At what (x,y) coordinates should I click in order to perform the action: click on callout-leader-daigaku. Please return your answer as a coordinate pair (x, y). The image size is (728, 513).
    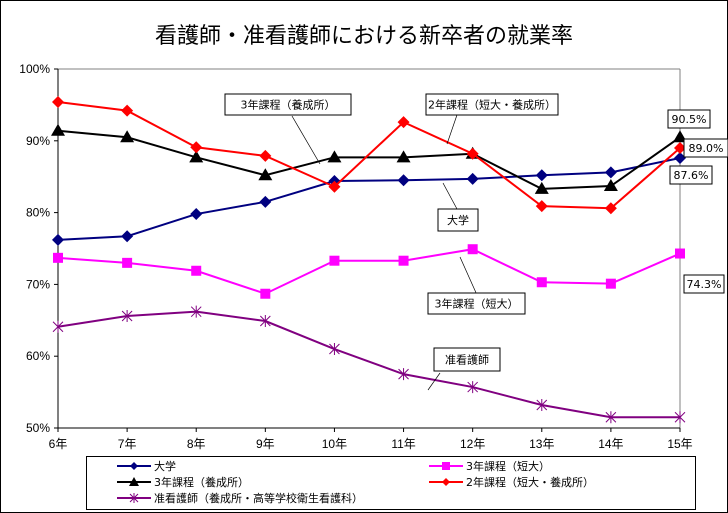
    Looking at the image, I should click on (450, 196).